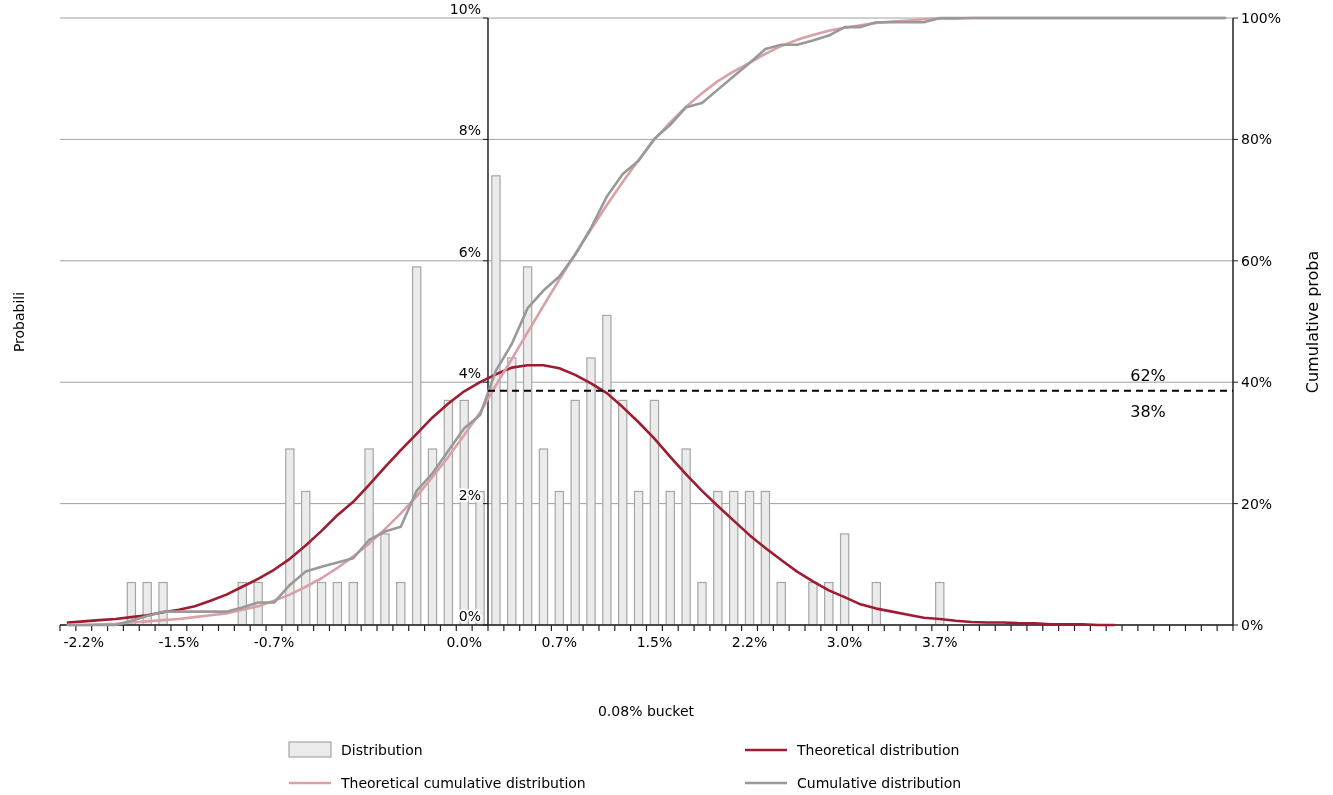 This screenshot has height=795, width=1333. I want to click on x-tick-label: -2.2%, so click(84, 642).